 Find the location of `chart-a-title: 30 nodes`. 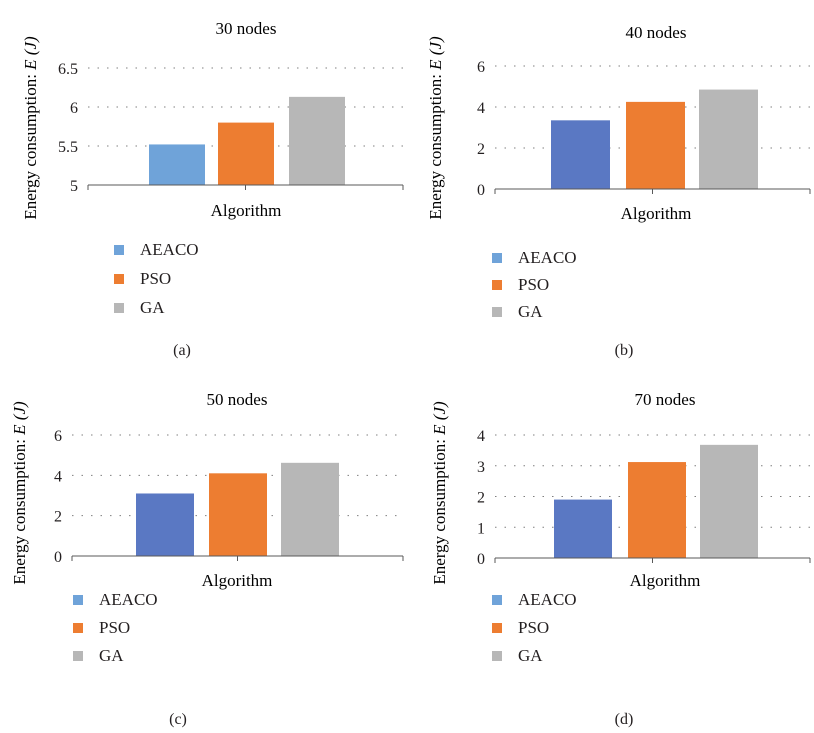

chart-a-title: 30 nodes is located at coordinates (246, 28).